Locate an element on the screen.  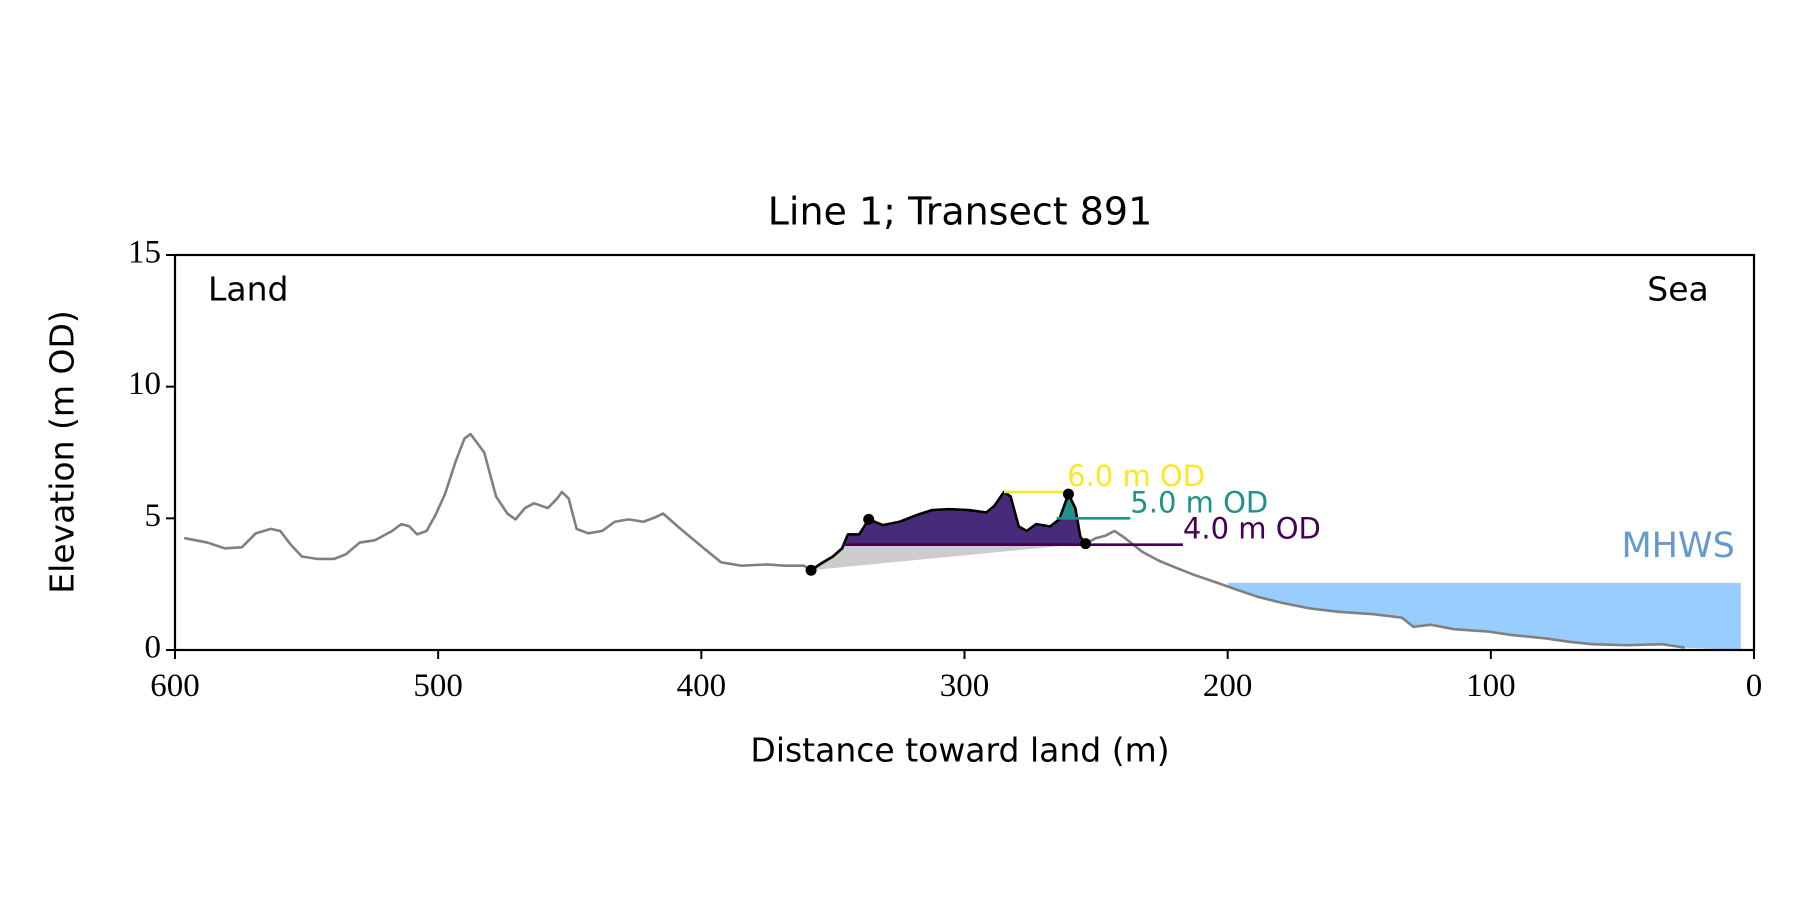
corner-annotation: Land is located at coordinates (248, 289).